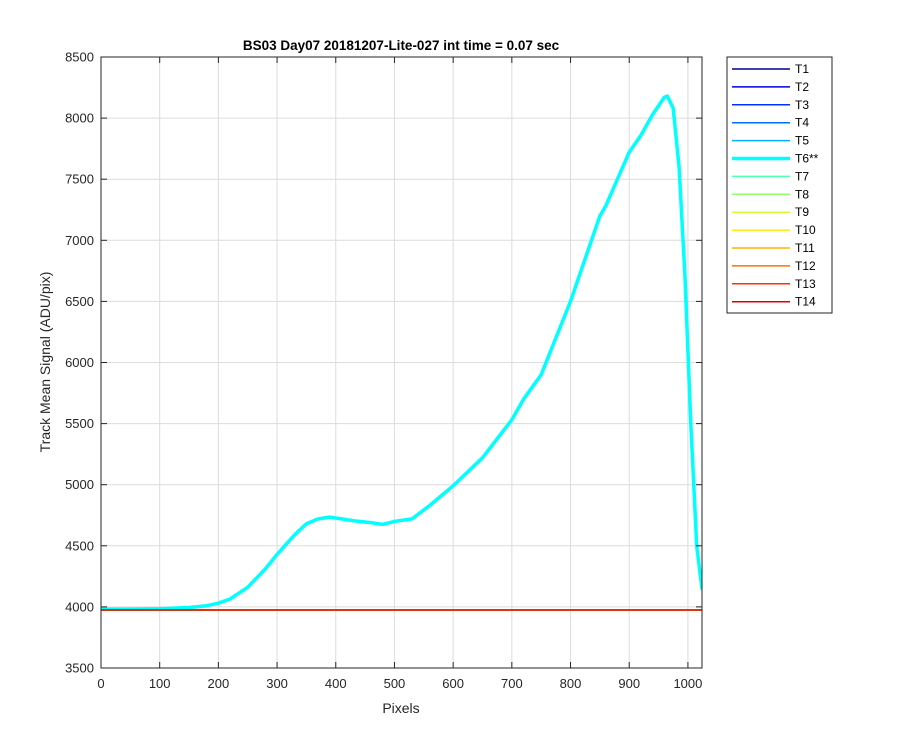 This screenshot has width=900, height=755. Describe the element at coordinates (395, 683) in the screenshot. I see `x-tick-label: 500` at that location.